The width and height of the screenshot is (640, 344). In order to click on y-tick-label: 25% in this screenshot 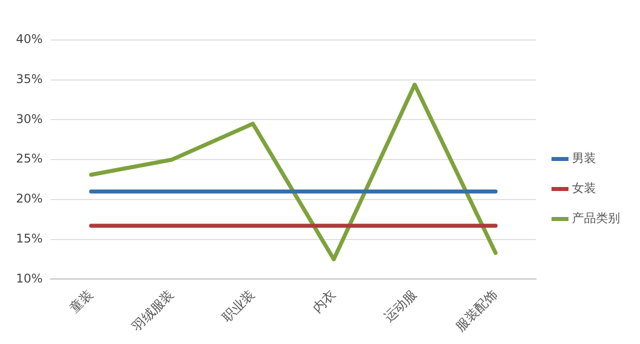, I will do `click(29, 159)`.